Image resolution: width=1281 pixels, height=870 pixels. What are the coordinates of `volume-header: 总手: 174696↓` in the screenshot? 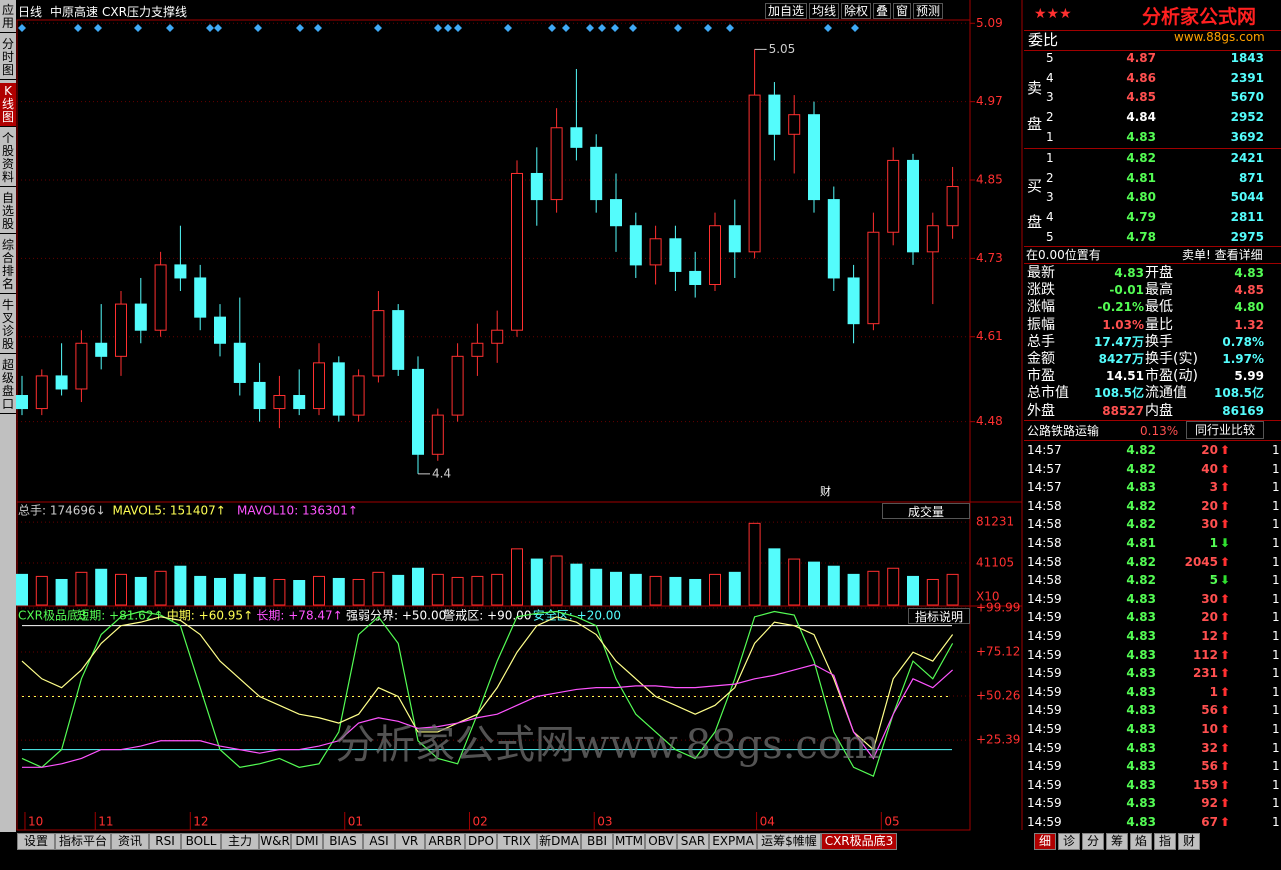 It's located at (62, 511).